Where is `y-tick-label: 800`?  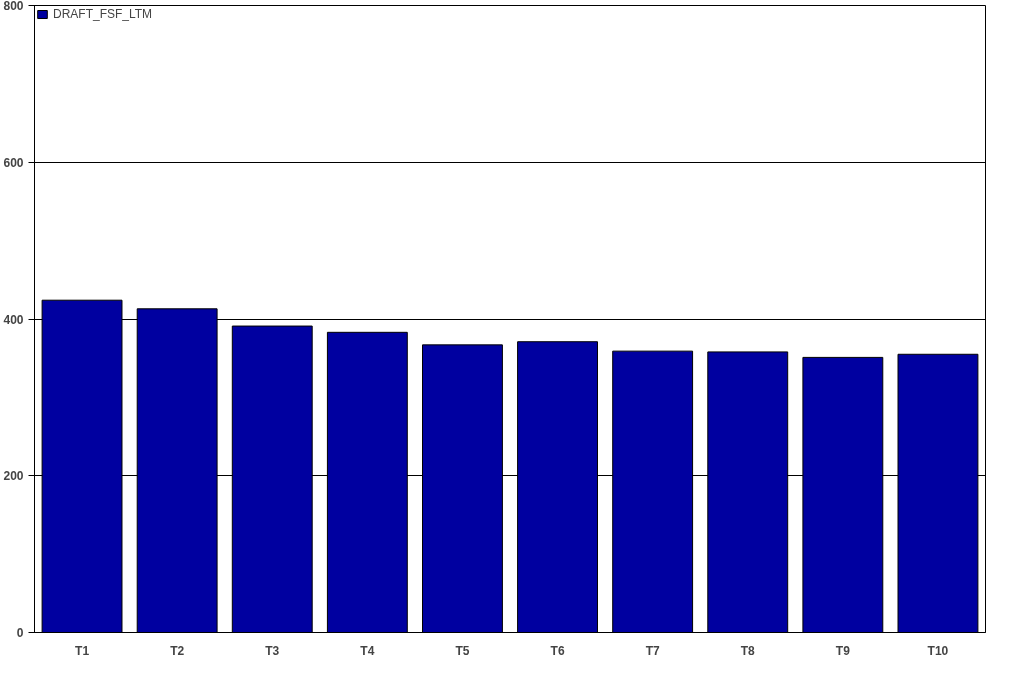
y-tick-label: 800 is located at coordinates (13, 6).